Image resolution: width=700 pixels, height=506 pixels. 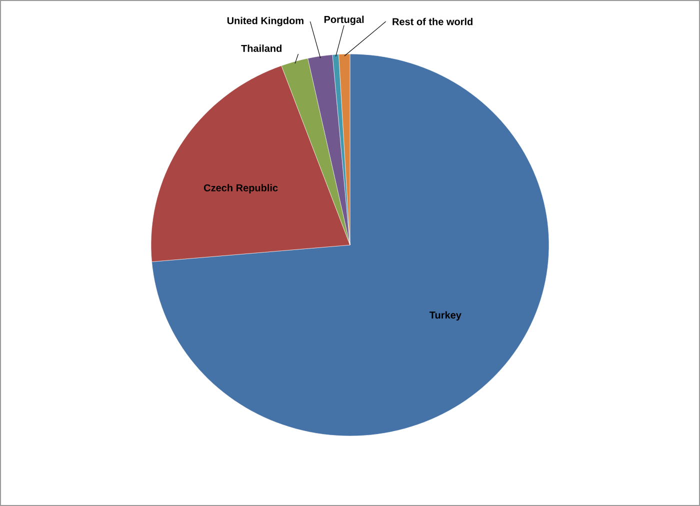 I want to click on slice-label: United Kingdom, so click(x=265, y=21).